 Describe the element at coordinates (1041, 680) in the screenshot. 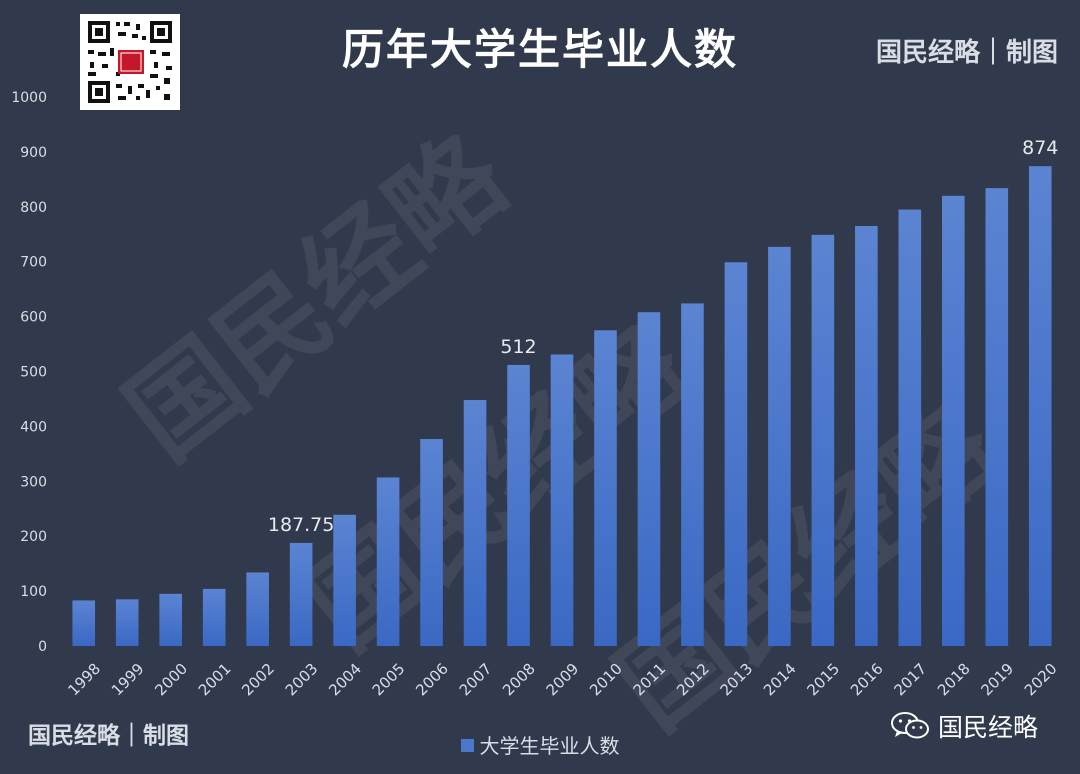

I see `x-tick-label: 2020` at that location.